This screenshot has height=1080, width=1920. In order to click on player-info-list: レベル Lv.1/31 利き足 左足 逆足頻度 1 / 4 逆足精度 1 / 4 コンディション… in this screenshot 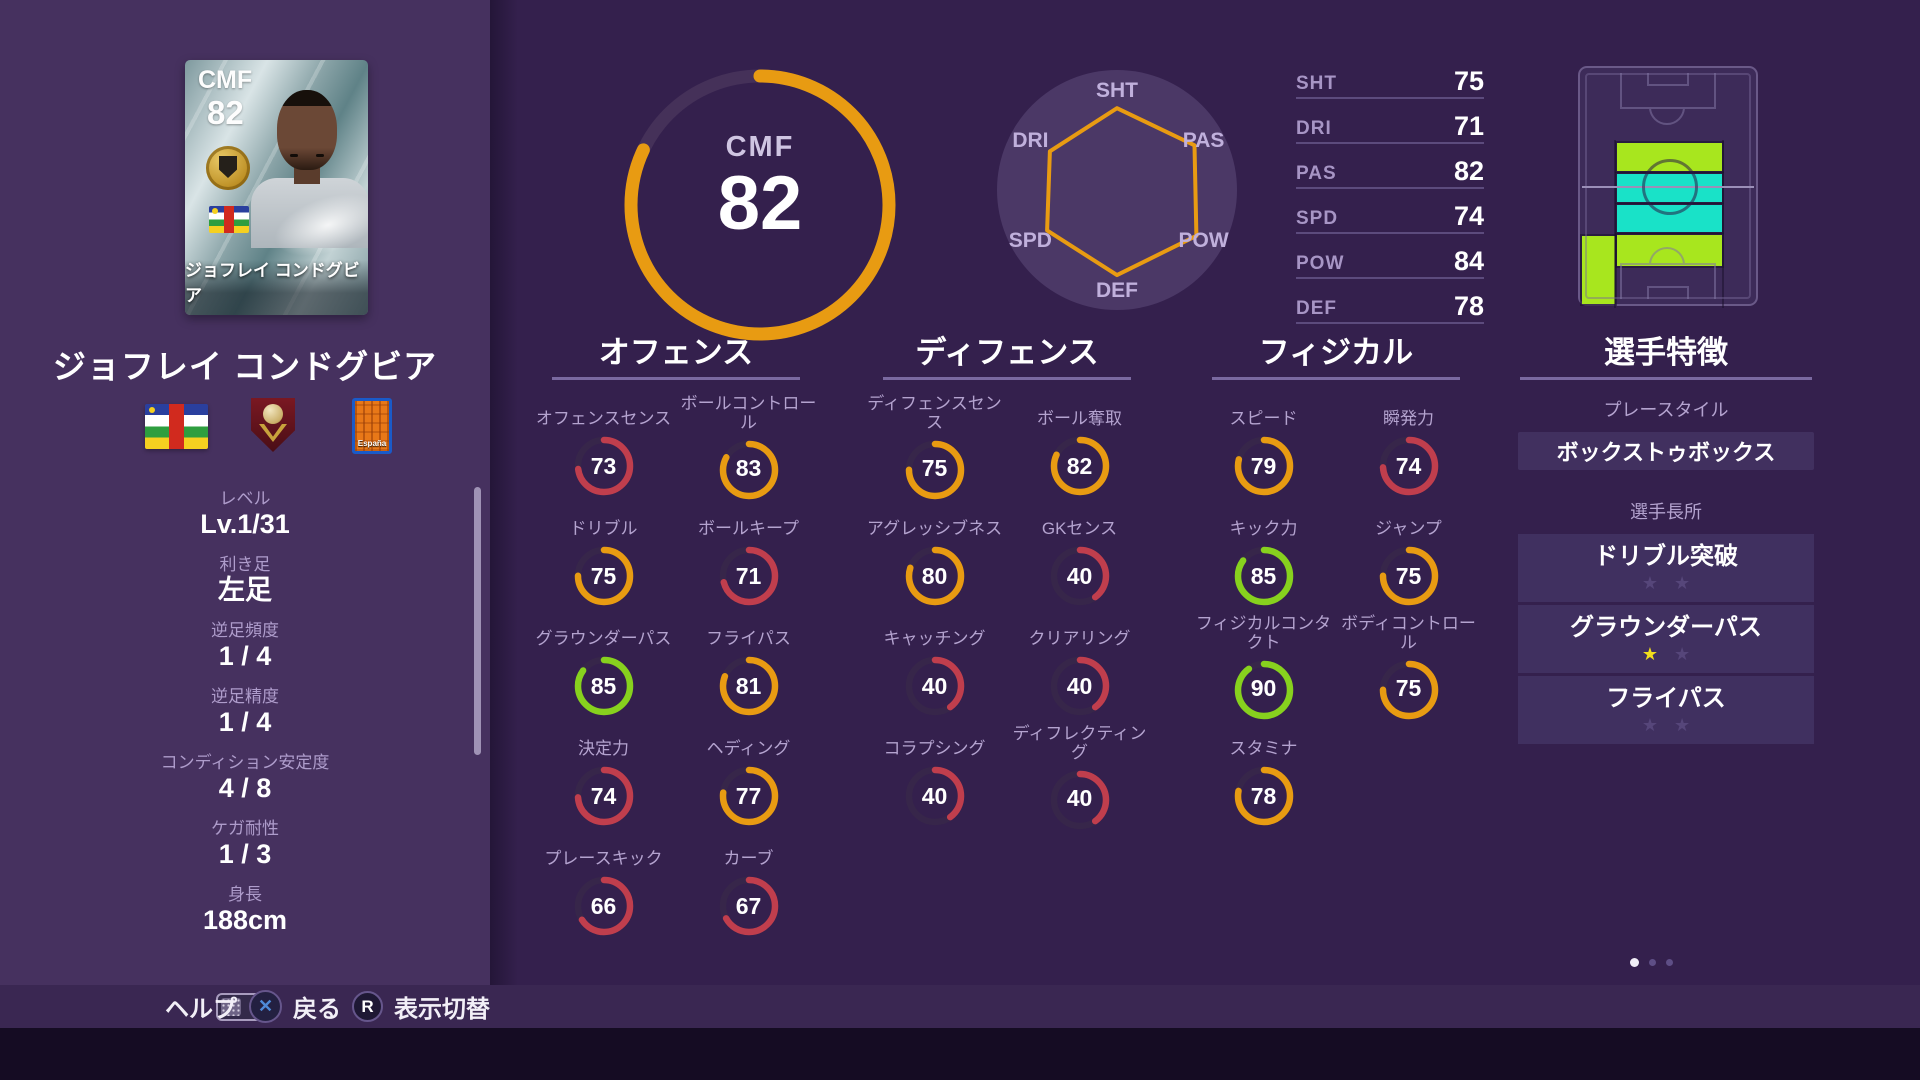, I will do `click(245, 719)`.